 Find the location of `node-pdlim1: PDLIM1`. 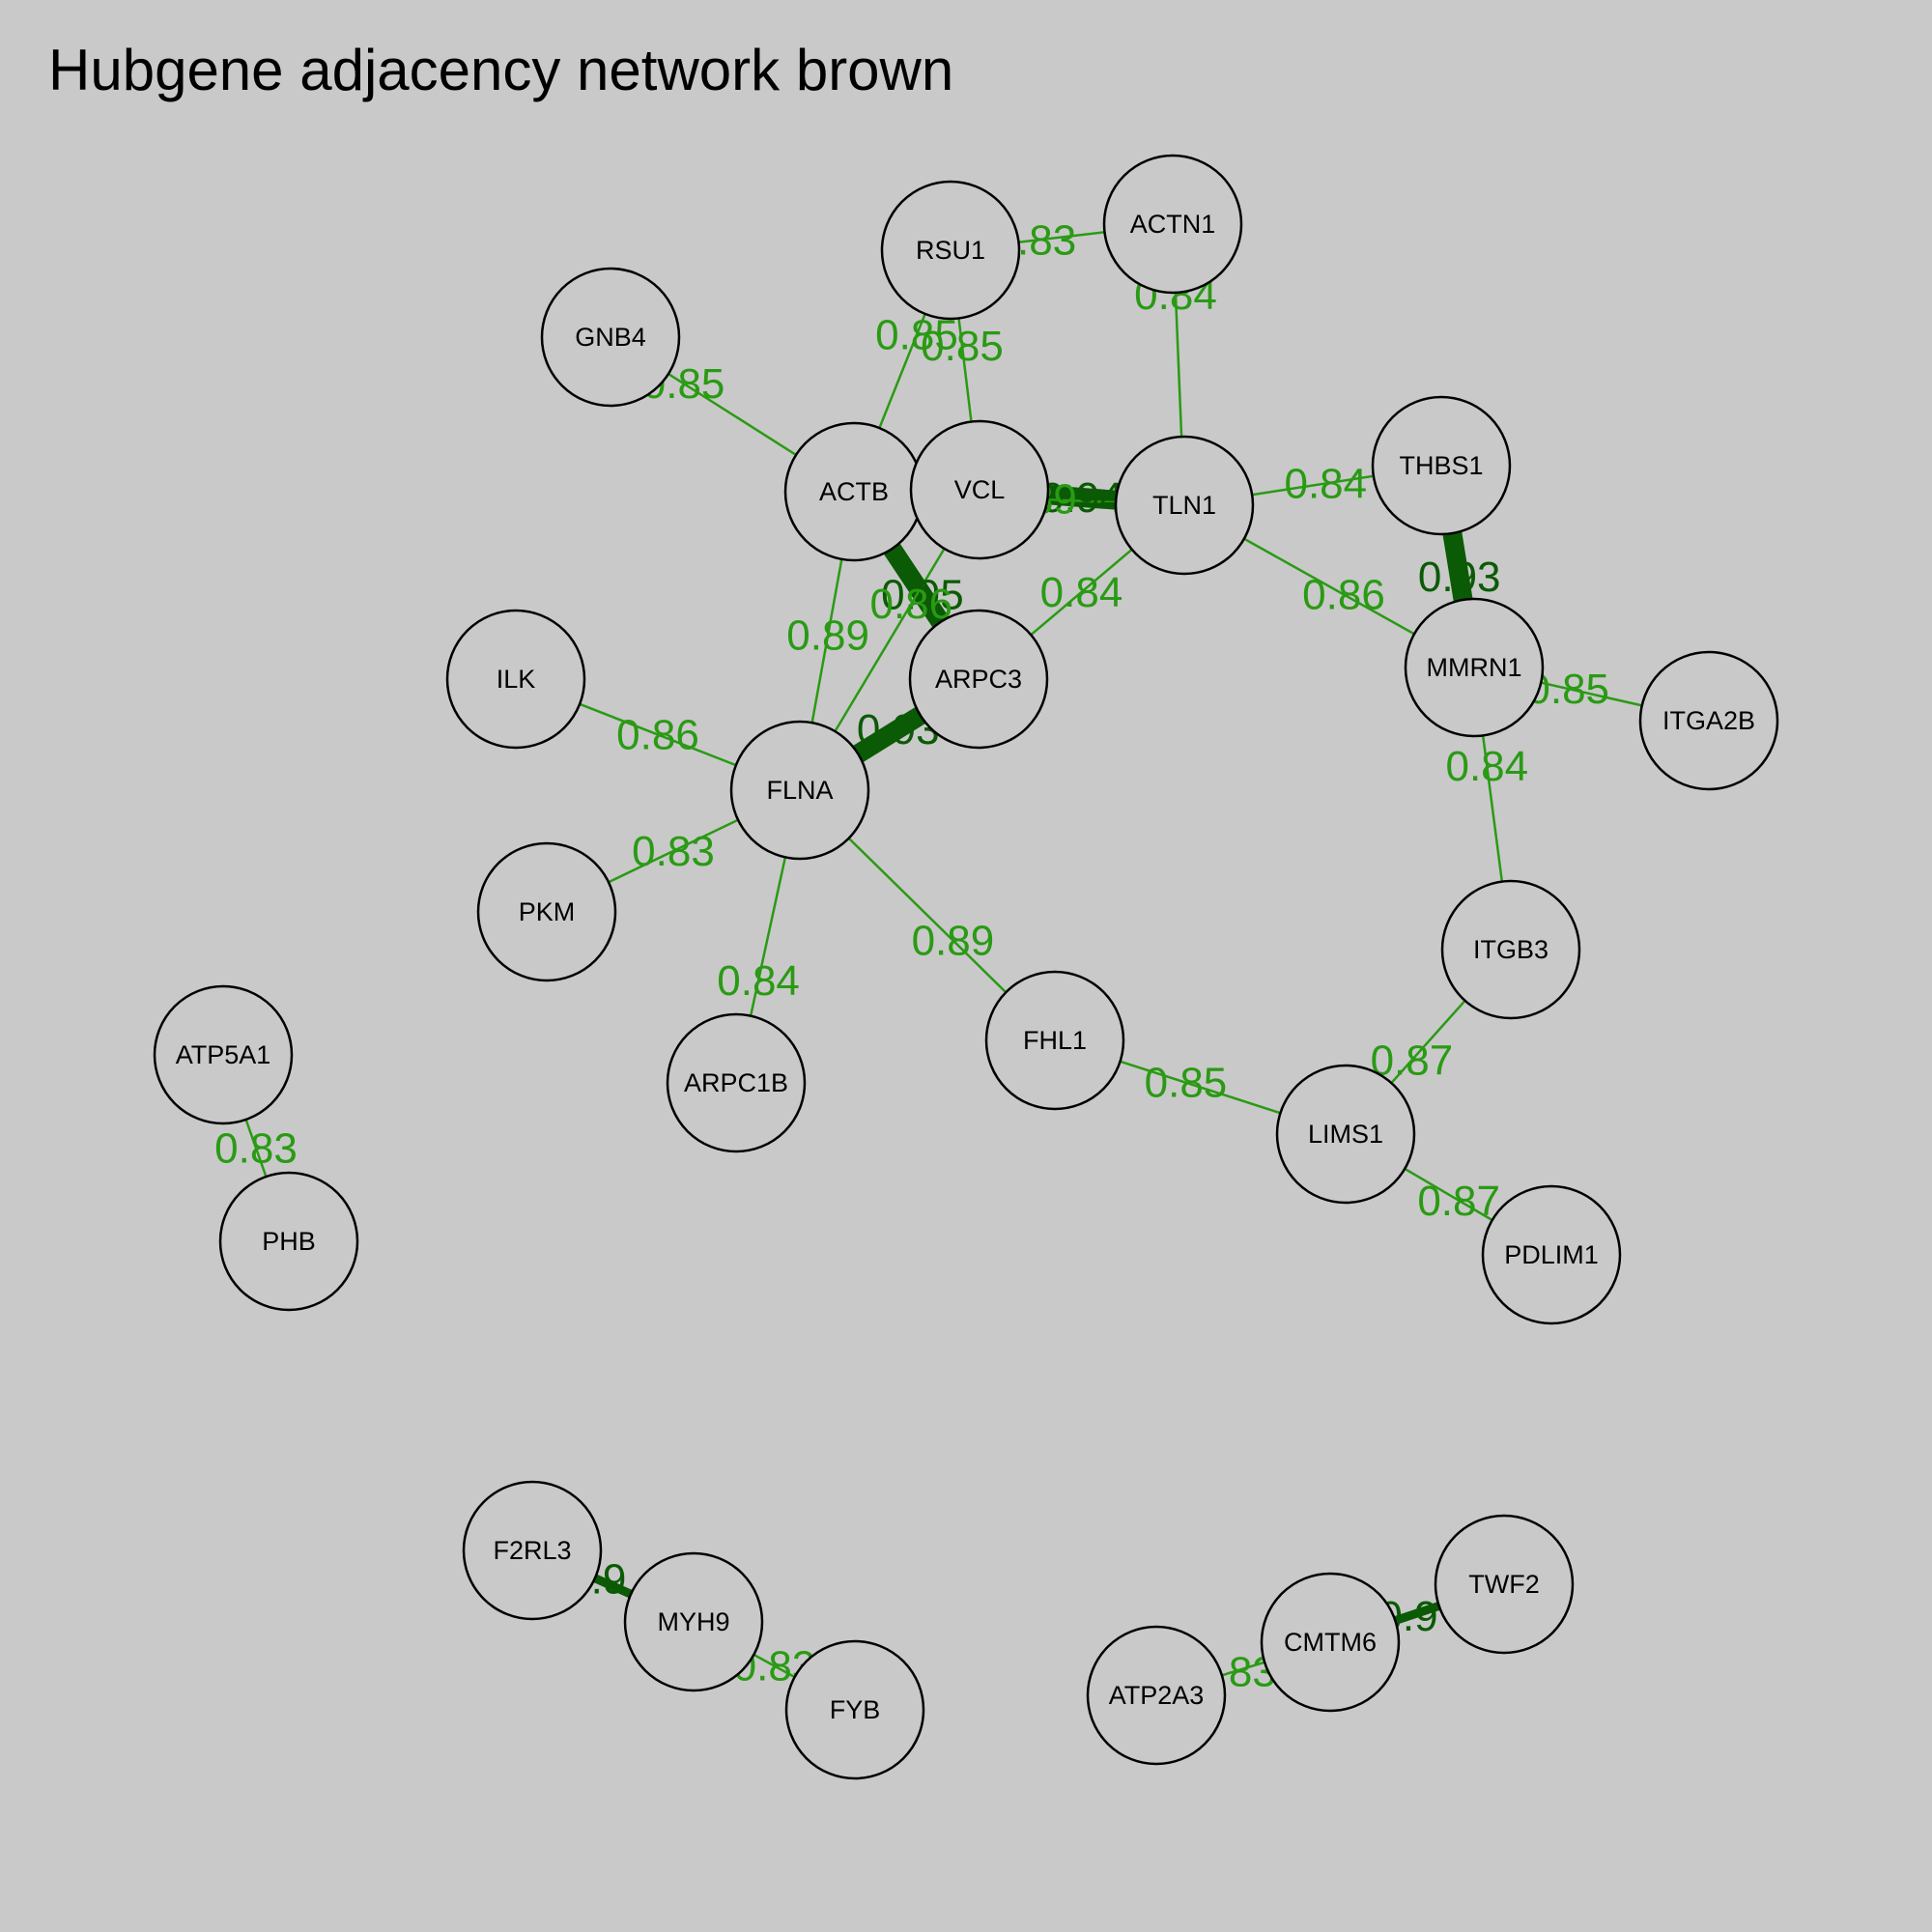

node-pdlim1: PDLIM1 is located at coordinates (1551, 1254).